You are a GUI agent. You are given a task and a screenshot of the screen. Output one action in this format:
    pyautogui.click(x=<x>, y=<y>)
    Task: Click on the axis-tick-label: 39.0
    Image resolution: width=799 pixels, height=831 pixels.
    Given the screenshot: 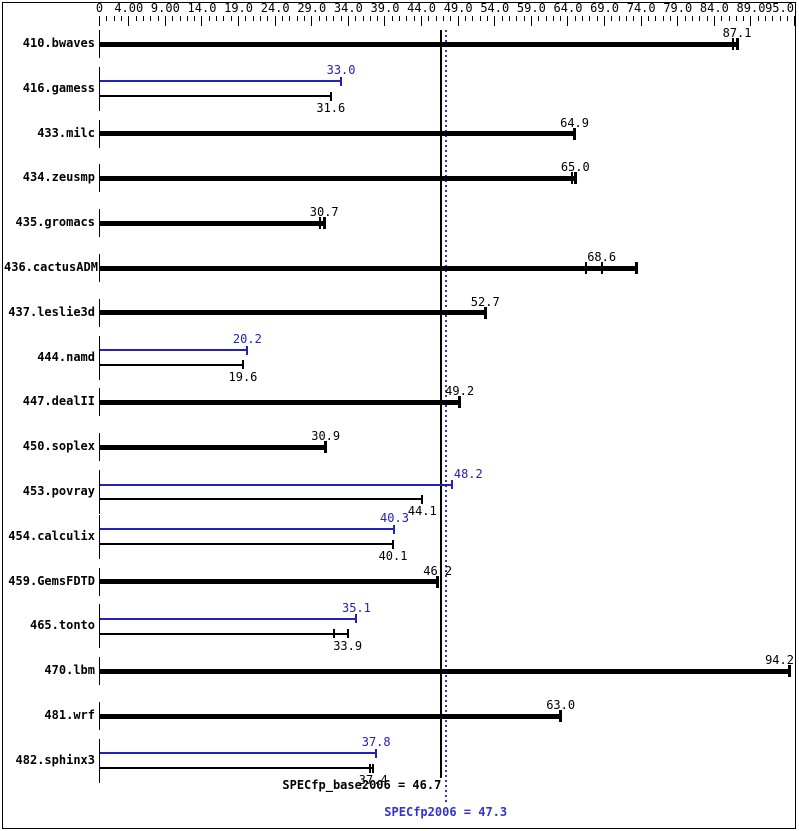 What is the action you would take?
    pyautogui.click(x=385, y=8)
    